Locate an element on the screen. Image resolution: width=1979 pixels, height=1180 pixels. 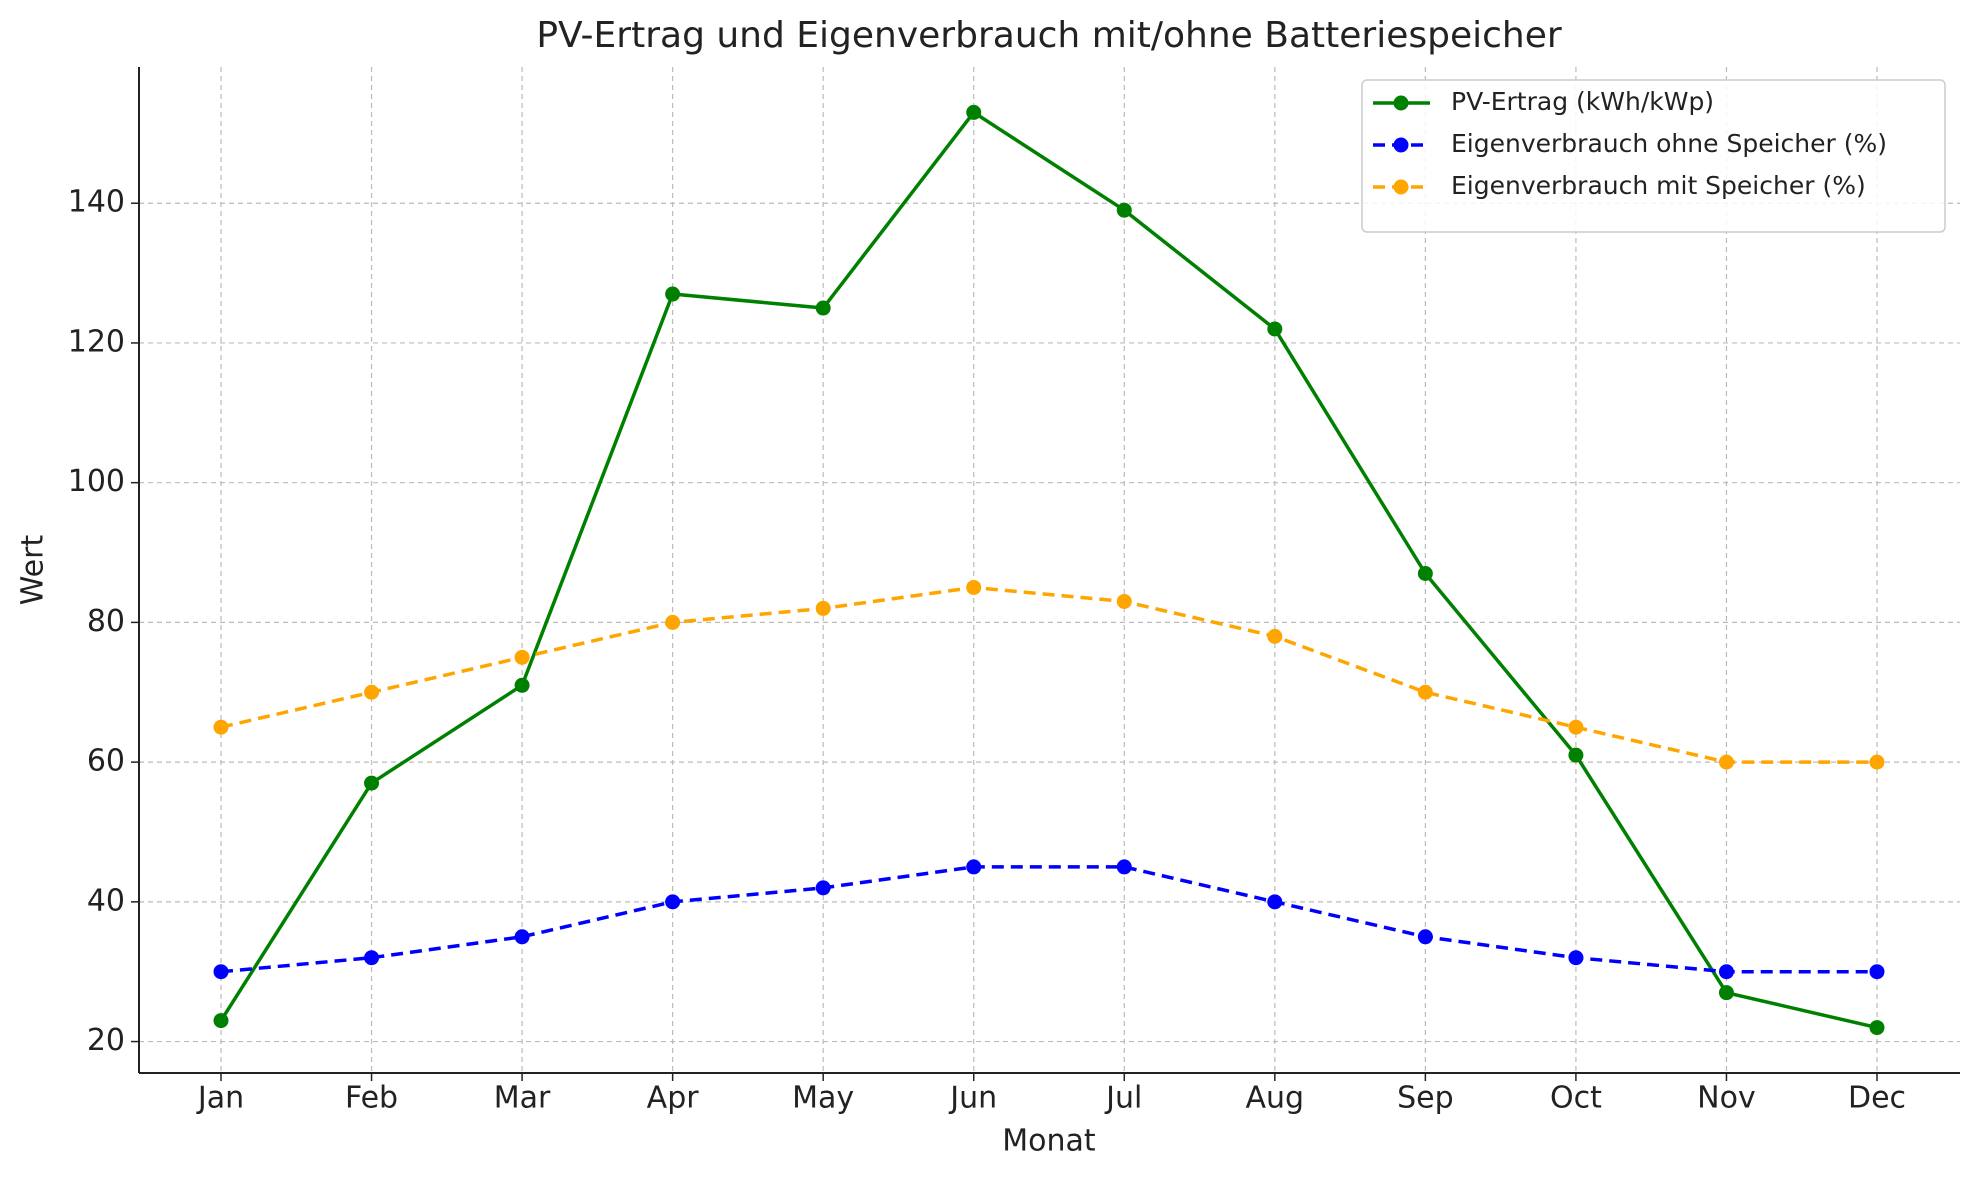
y-tick-label: 60 is located at coordinates (106, 761).